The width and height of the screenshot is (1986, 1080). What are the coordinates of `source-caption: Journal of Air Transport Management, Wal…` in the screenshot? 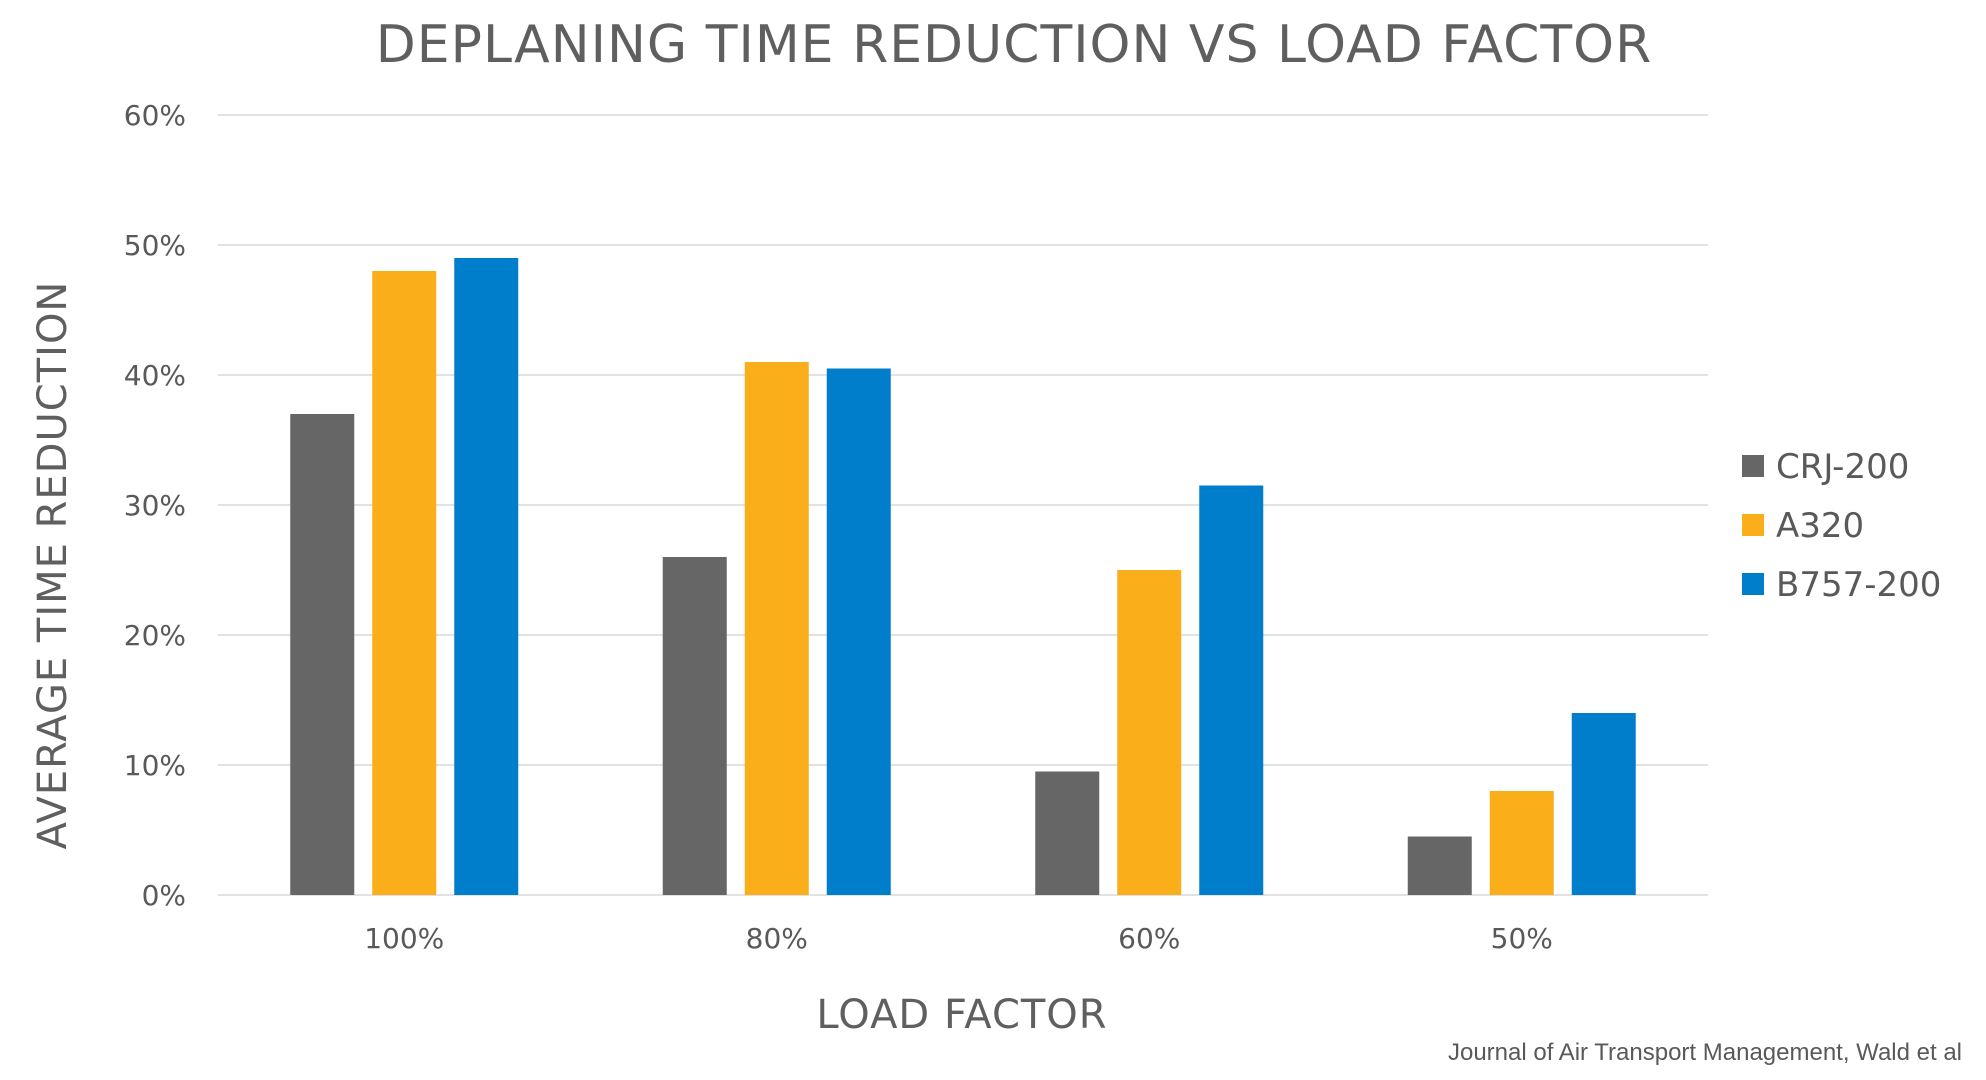 It's located at (1705, 1052).